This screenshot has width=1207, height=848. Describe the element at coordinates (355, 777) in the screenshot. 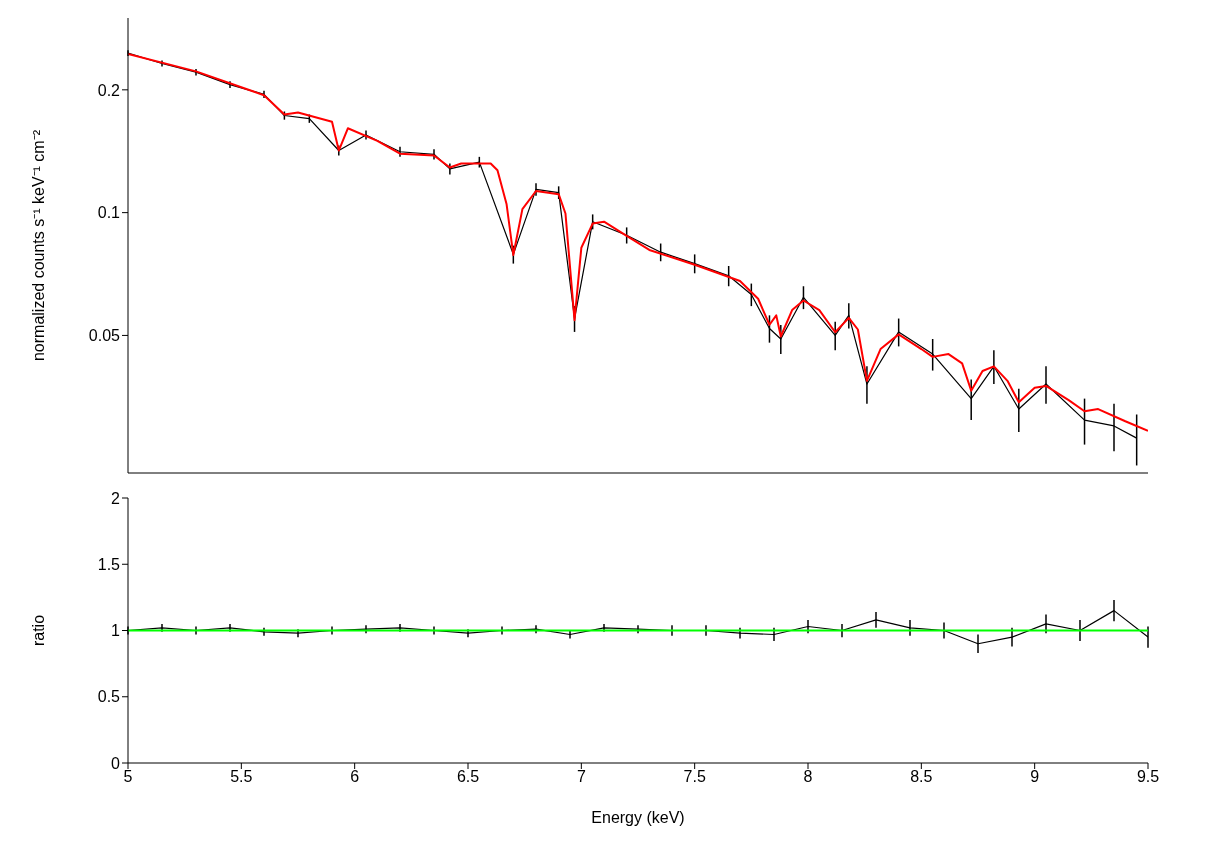

I see `x-tick-label: 6` at that location.